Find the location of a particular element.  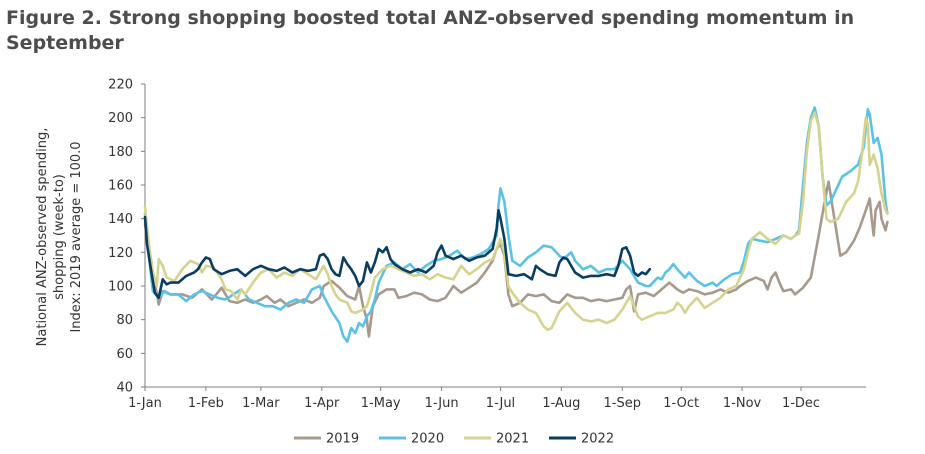

x-tick-label: 1-Sep is located at coordinates (622, 403).